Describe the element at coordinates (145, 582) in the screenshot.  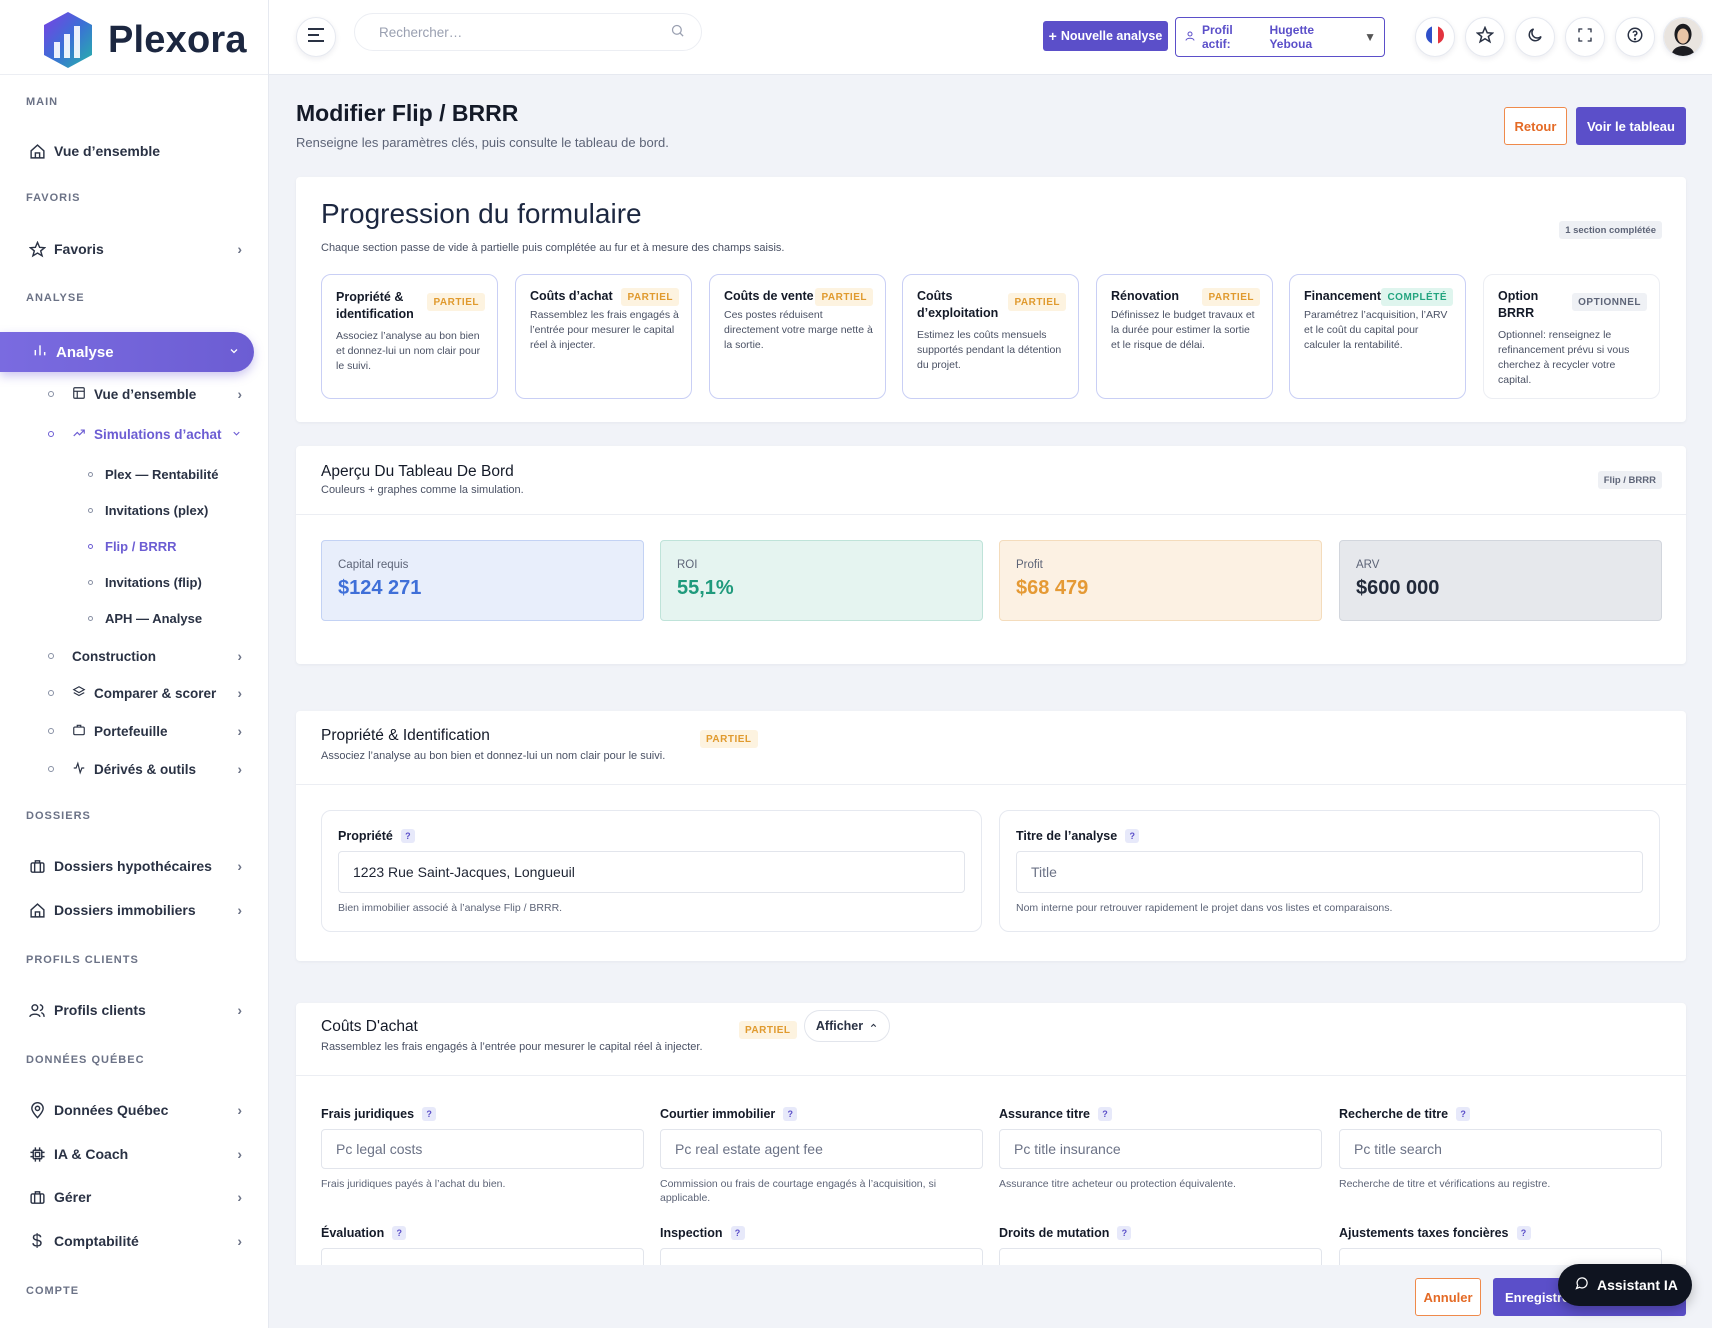
I see `sidebar-subsub-invitations-flip: Invitations (flip)` at that location.